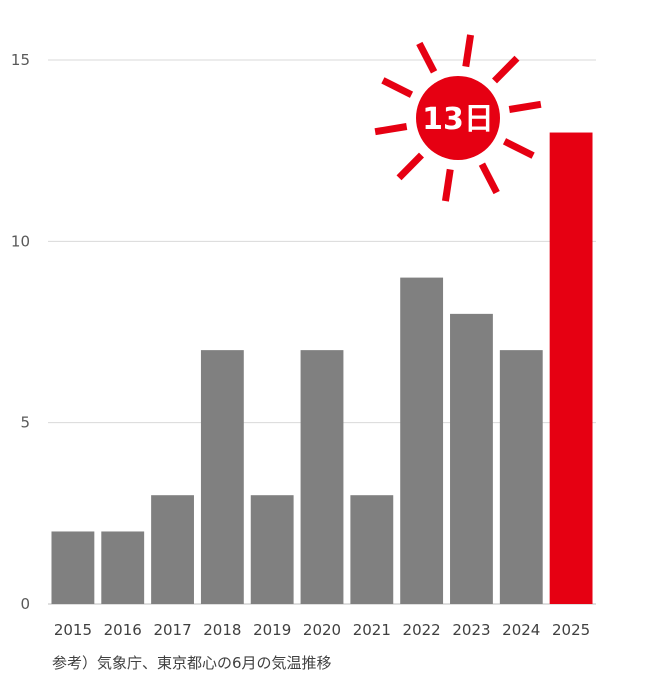 This screenshot has width=652, height=689. What do you see at coordinates (571, 630) in the screenshot?
I see `x-tick-label: 2025` at bounding box center [571, 630].